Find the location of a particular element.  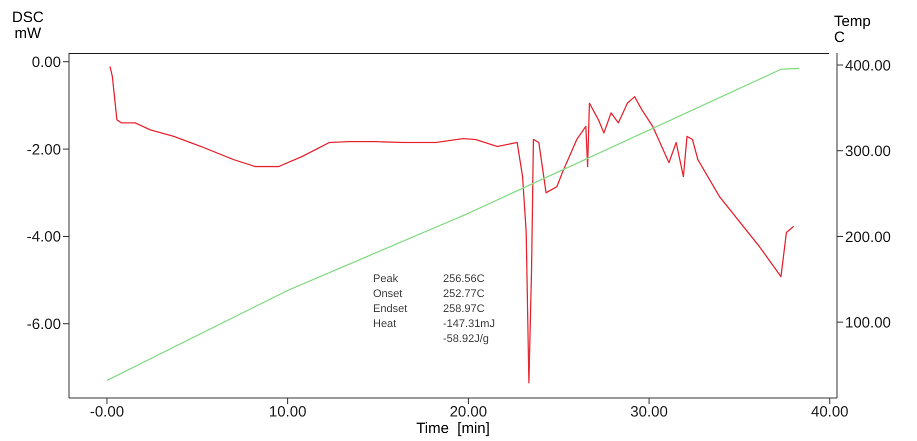

y2-tick-label: 300.00 is located at coordinates (868, 151).